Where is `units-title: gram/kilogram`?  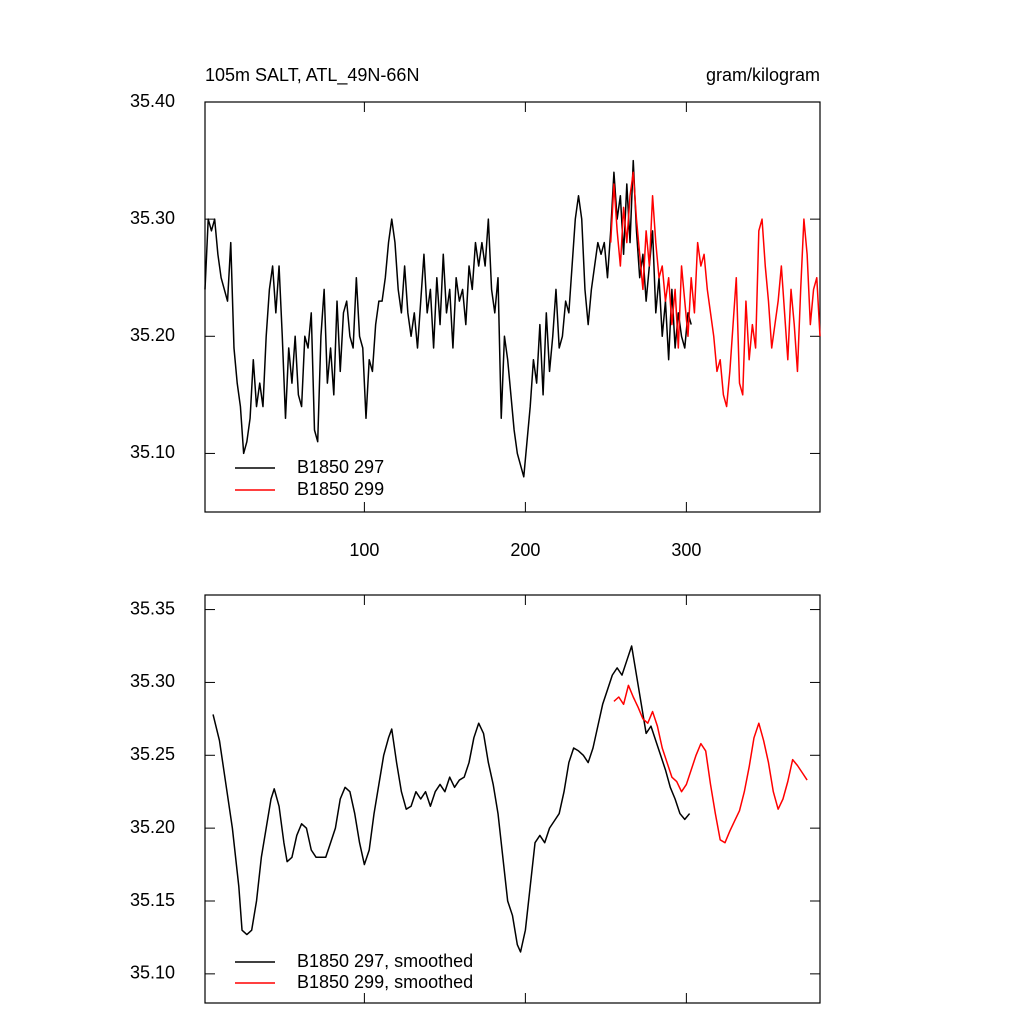
units-title: gram/kilogram is located at coordinates (763, 75).